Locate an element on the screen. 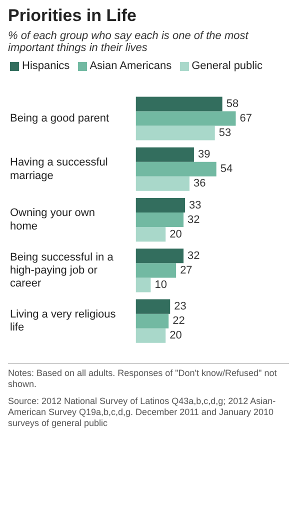  data-label: 39 is located at coordinates (204, 154).